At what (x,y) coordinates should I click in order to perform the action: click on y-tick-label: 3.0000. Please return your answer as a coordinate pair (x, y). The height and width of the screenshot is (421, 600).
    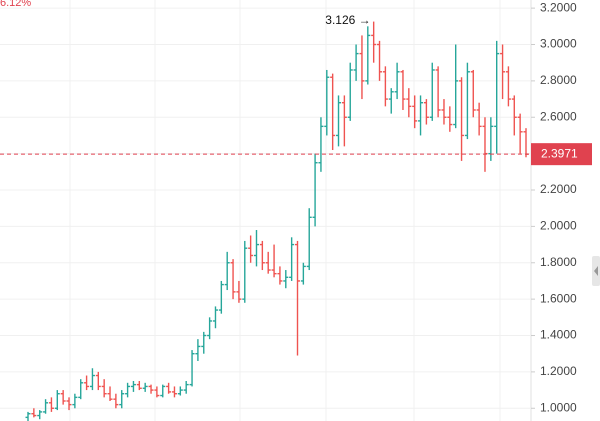
    Looking at the image, I should click on (558, 44).